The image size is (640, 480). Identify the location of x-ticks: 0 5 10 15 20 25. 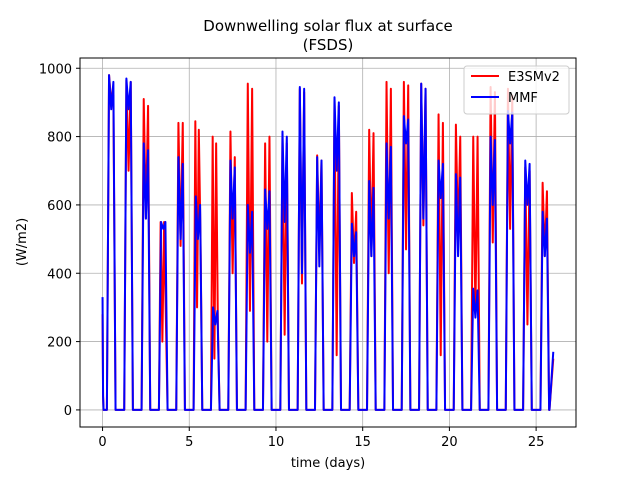
(321, 438).